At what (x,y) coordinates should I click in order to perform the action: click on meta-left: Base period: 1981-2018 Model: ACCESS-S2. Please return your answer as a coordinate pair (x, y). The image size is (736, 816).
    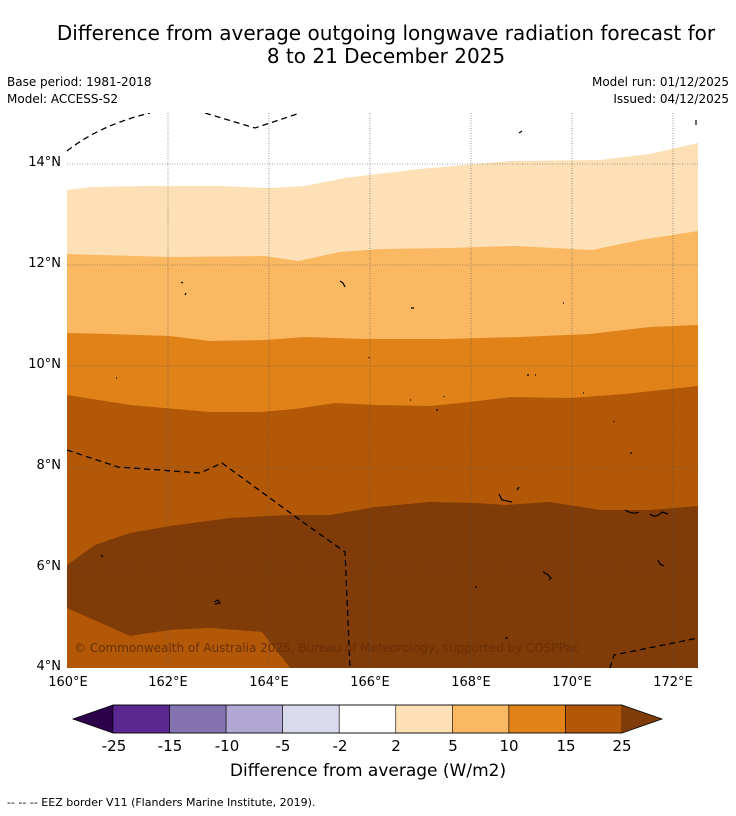
    Looking at the image, I should click on (79, 91).